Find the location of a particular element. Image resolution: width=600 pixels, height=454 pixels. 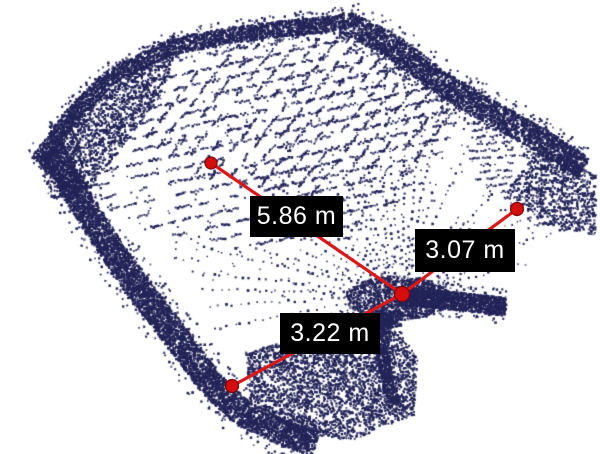

distance-label-3: 3.22 m is located at coordinates (330, 333).